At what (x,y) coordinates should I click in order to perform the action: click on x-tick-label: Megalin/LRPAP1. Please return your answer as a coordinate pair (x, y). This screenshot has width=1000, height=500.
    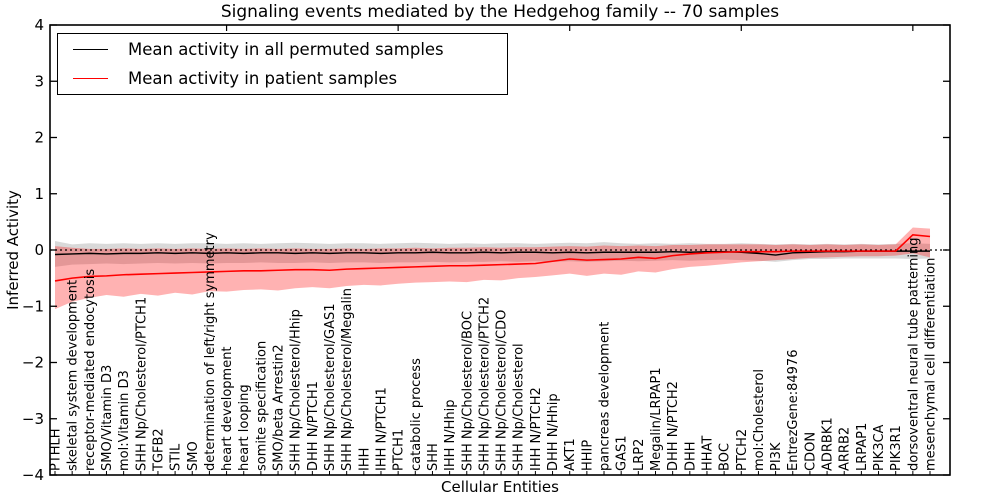
    Looking at the image, I should click on (656, 419).